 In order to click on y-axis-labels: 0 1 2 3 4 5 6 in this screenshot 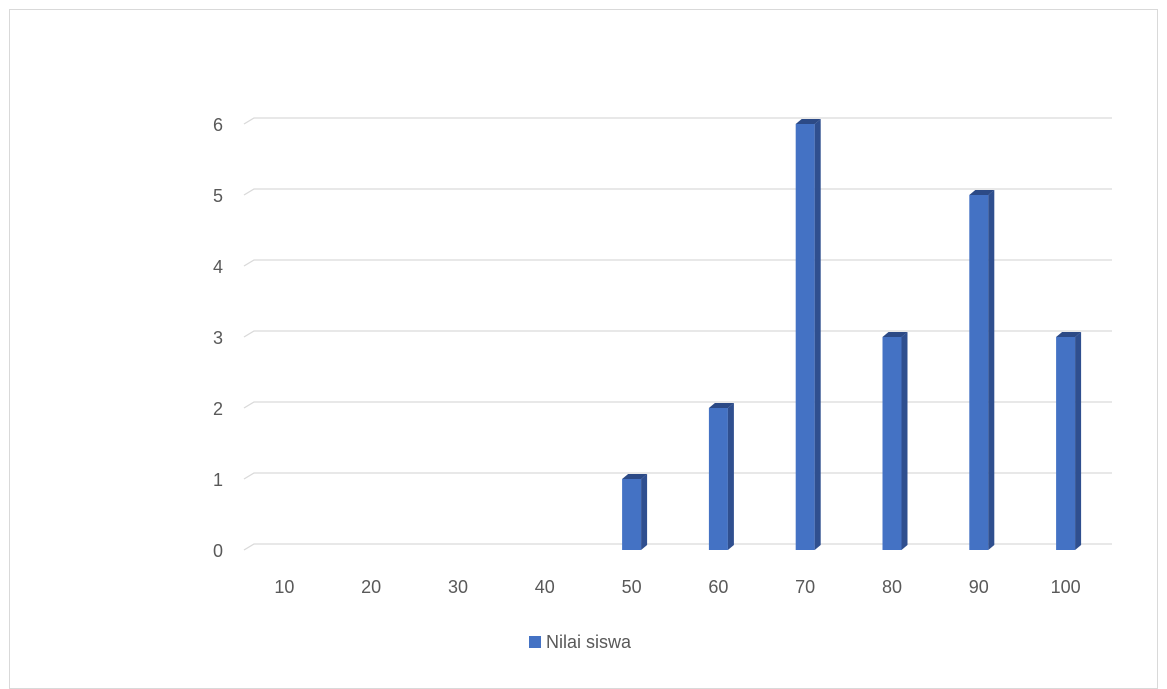, I will do `click(218, 338)`.